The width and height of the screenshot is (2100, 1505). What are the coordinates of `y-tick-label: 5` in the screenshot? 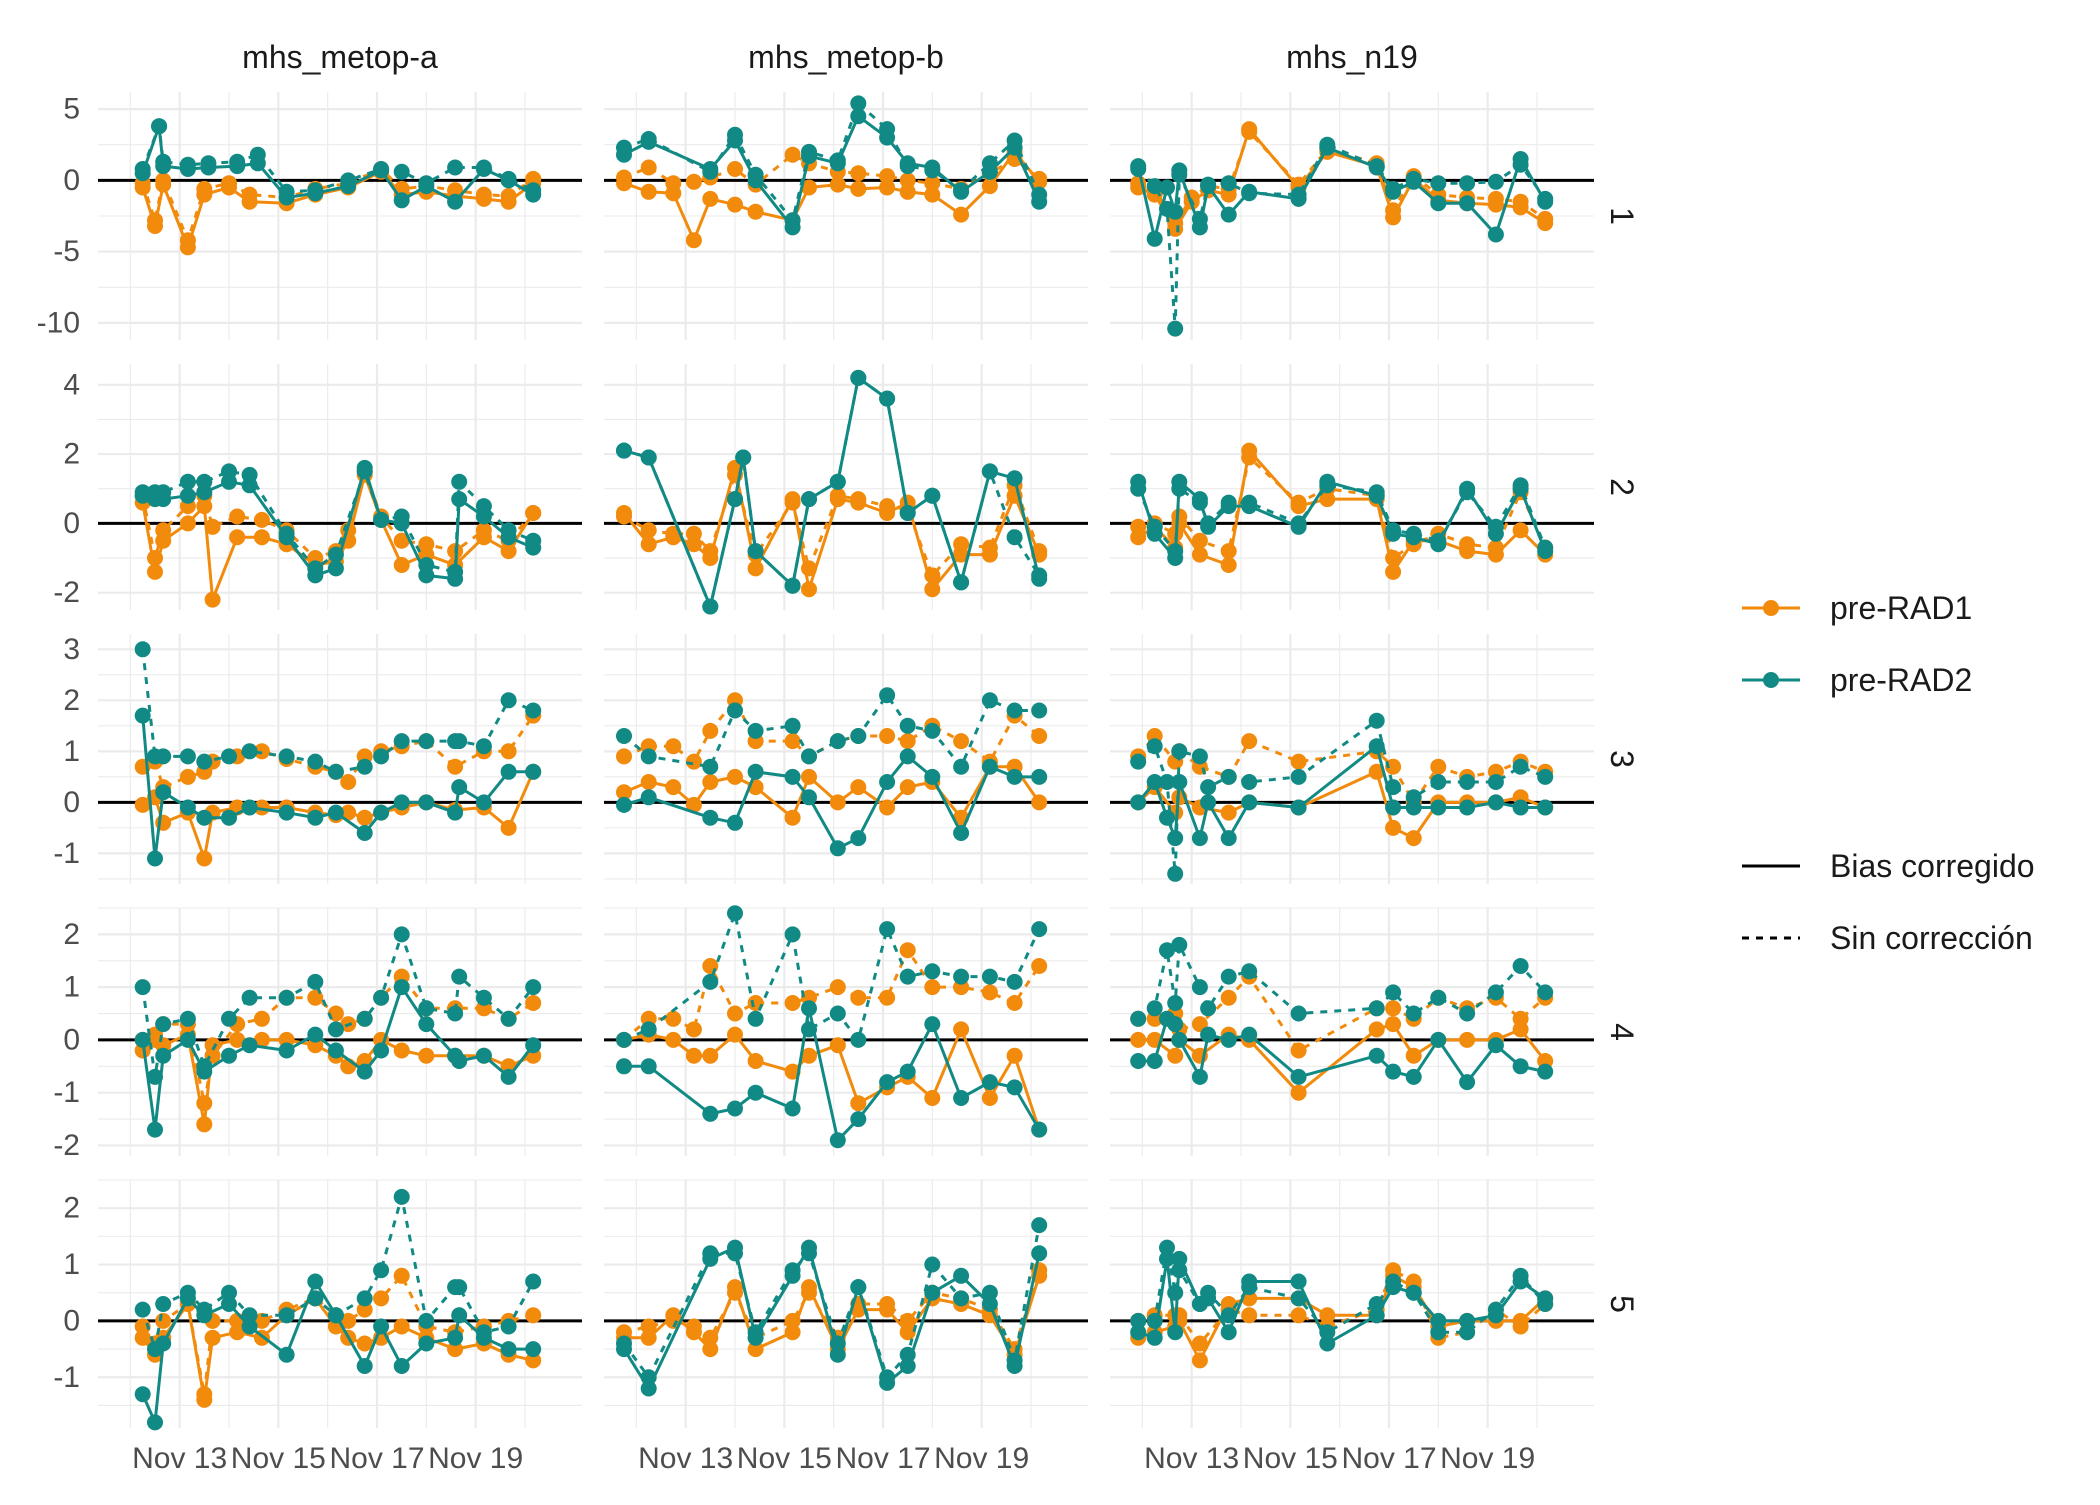 It's located at (71, 109).